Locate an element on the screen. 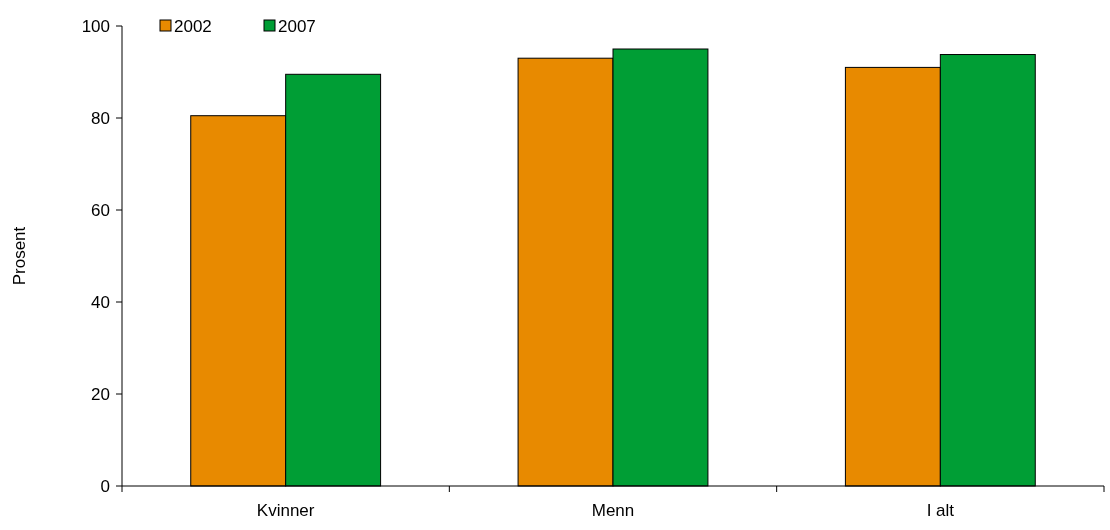 The image size is (1110, 530). x-tick-label: I alt is located at coordinates (940, 510).